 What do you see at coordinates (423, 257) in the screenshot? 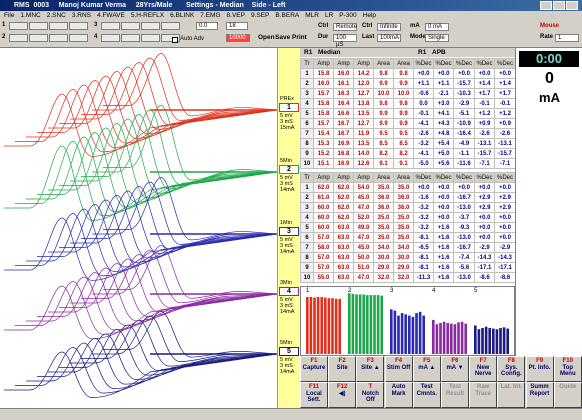
I see `cell: -8.1` at bounding box center [423, 257].